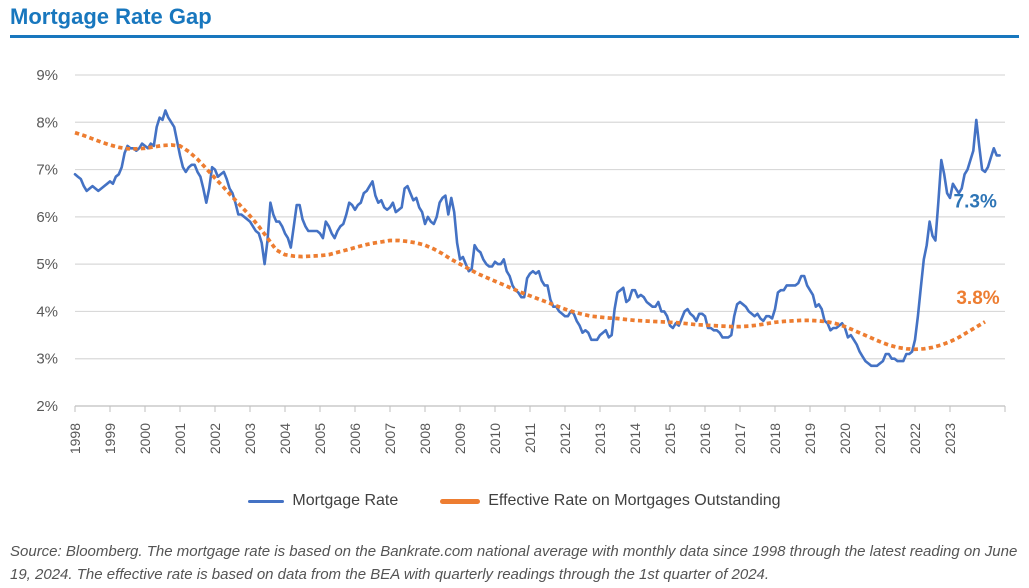 The image size is (1029, 588). I want to click on x-tick-label: 2007, so click(390, 438).